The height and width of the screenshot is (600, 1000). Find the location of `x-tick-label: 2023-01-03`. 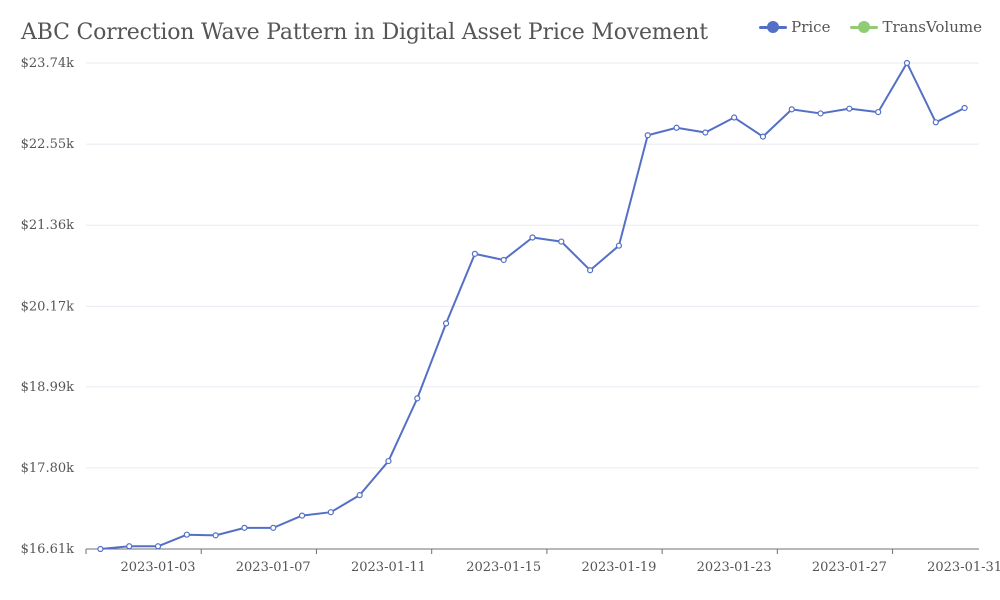

x-tick-label: 2023-01-03 is located at coordinates (158, 567).